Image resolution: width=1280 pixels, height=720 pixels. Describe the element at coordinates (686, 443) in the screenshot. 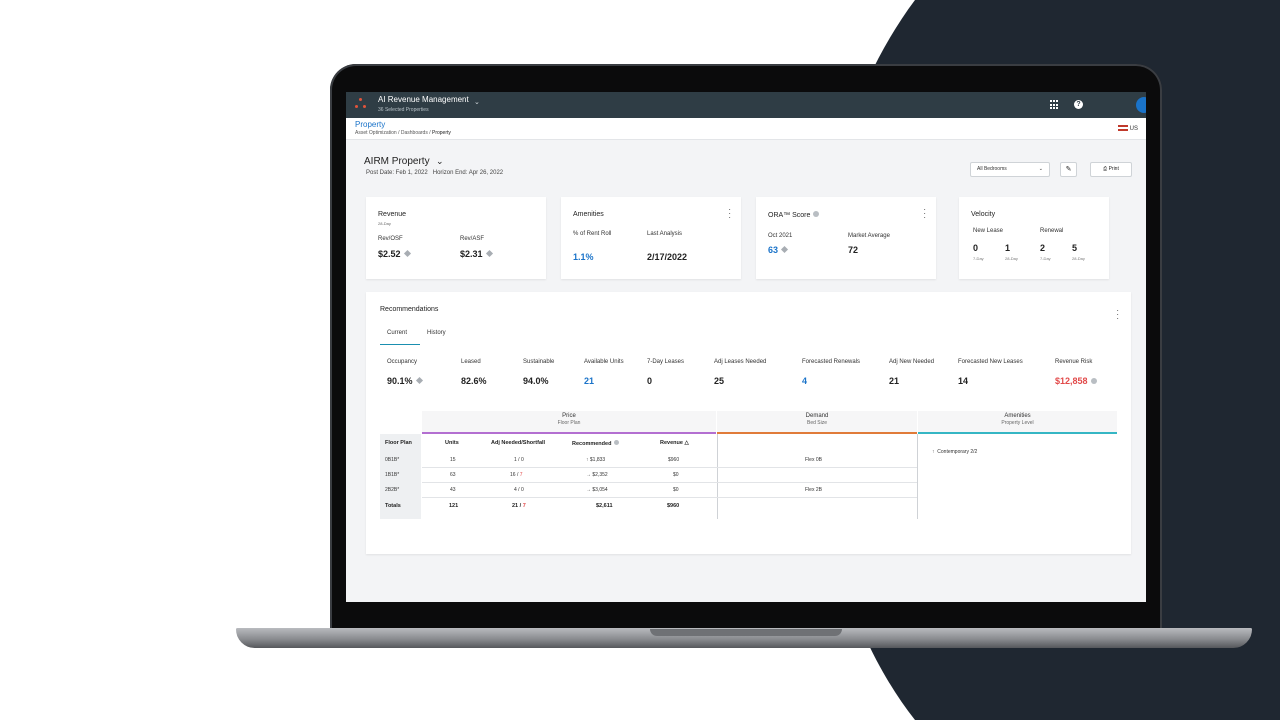

I see `sort-icon: △` at that location.